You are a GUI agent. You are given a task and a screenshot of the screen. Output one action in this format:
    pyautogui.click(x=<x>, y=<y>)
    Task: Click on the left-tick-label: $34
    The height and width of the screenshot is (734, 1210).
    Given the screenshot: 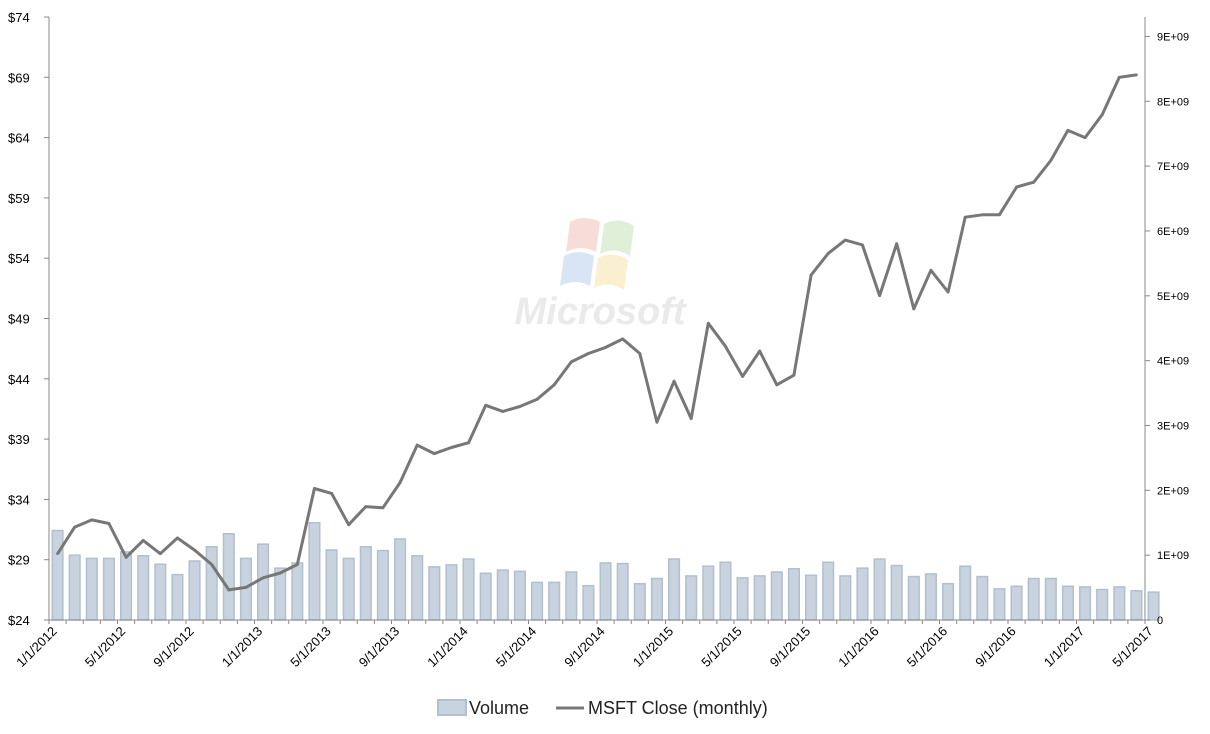 What is the action you would take?
    pyautogui.click(x=19, y=499)
    